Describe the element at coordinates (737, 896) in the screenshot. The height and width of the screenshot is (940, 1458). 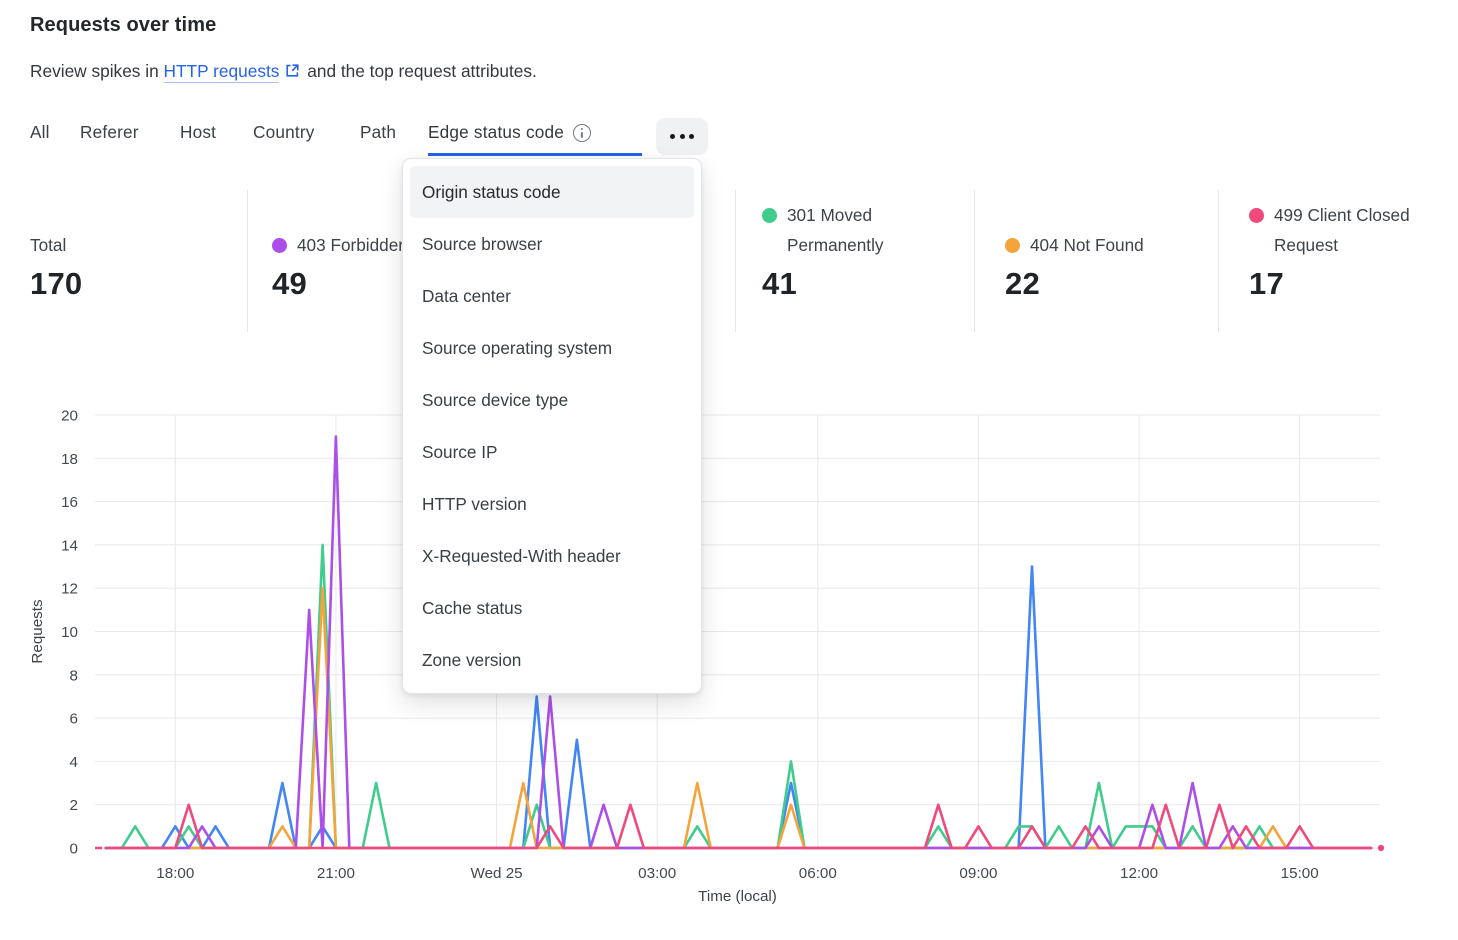
I see `x-axis-title: Time (local)` at that location.